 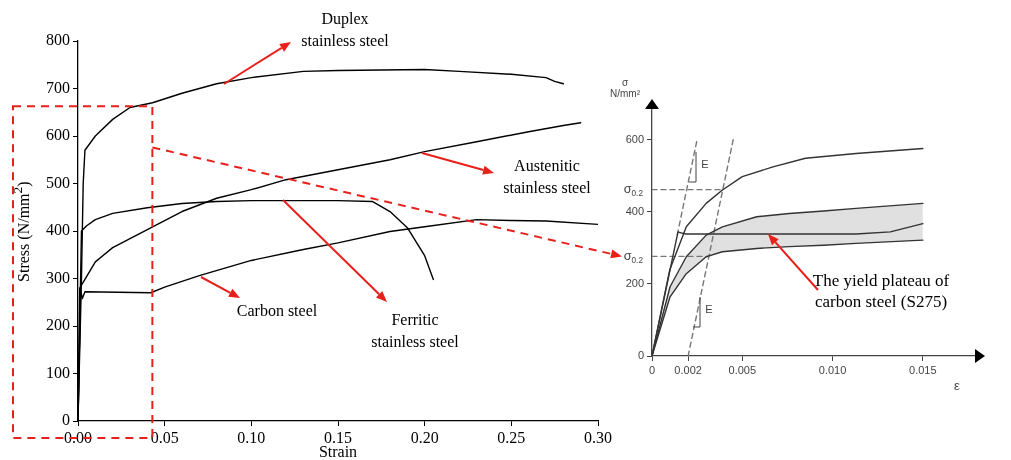 What do you see at coordinates (598, 437) in the screenshot?
I see `x-tick-label: 0.30` at bounding box center [598, 437].